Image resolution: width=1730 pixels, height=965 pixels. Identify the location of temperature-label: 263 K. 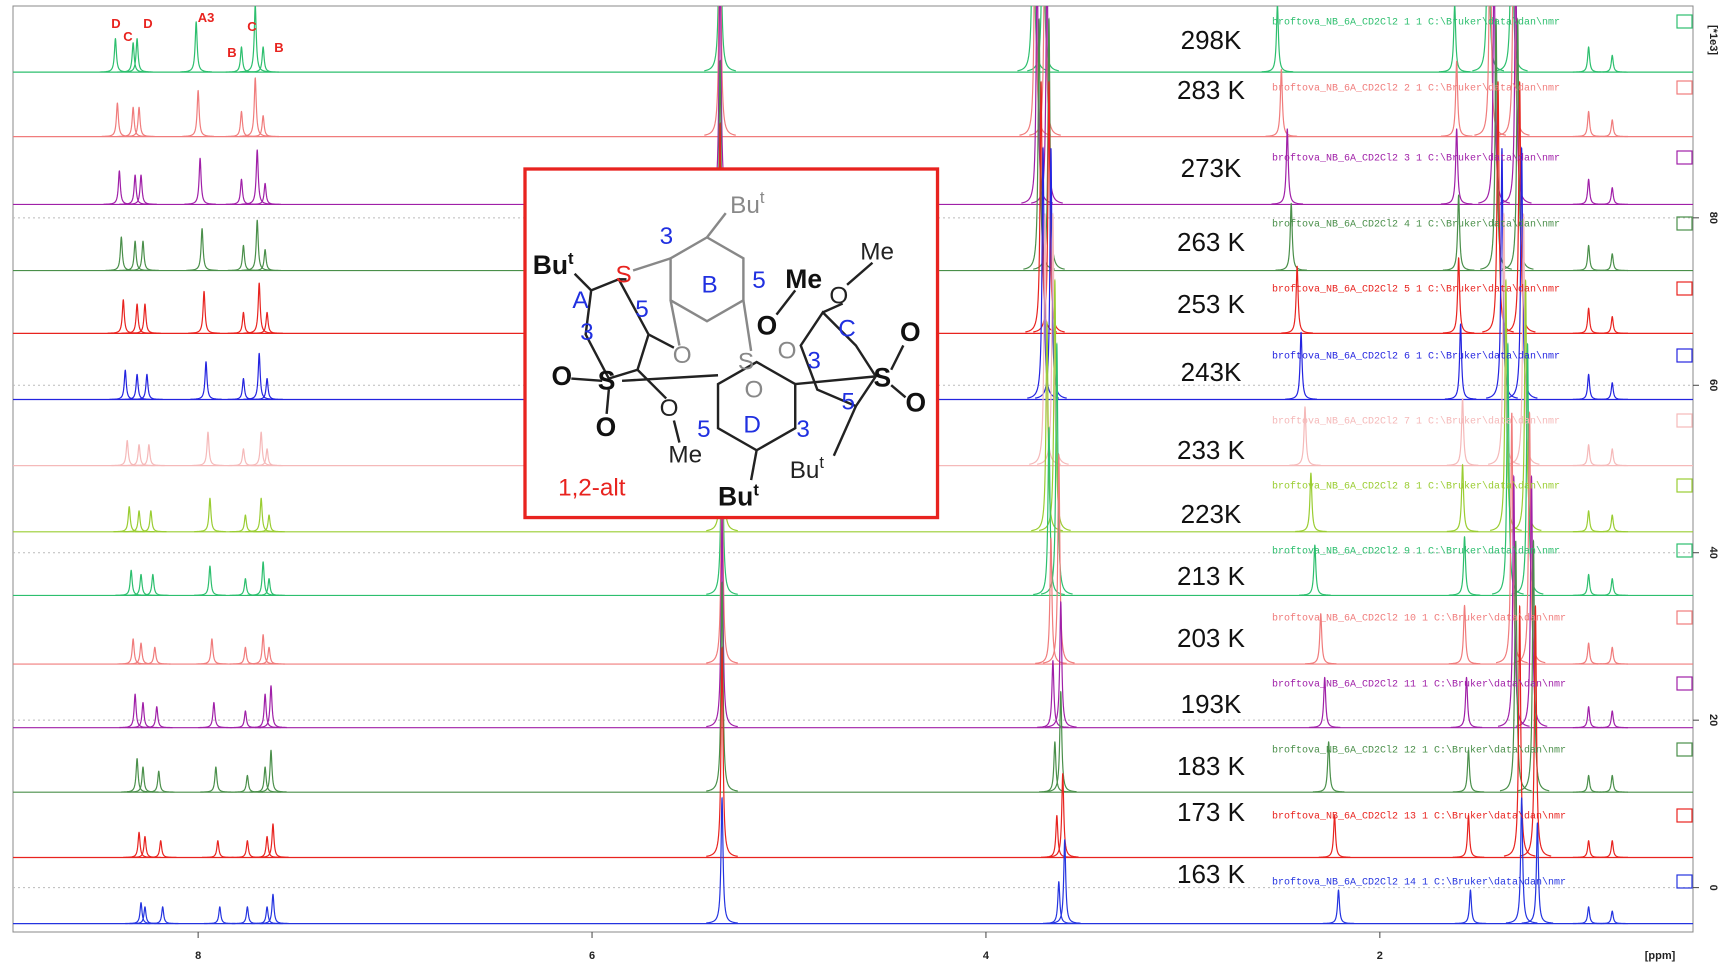
(1211, 242).